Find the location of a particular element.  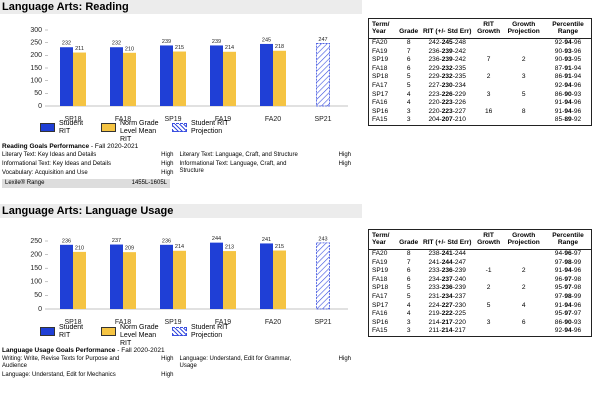

table-row: FA20 8 238-241-244 94-96-97 is located at coordinates (480, 254).